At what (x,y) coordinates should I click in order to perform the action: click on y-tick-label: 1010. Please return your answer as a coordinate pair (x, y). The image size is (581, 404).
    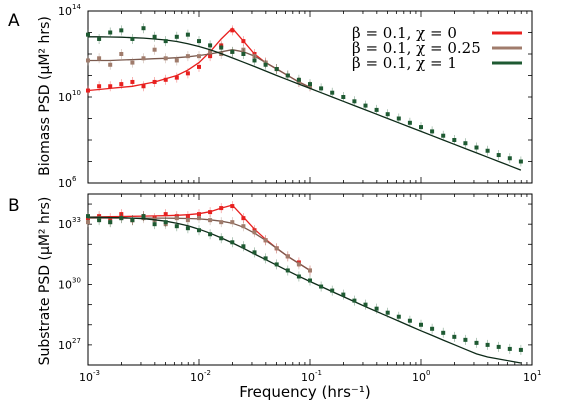
    Looking at the image, I should click on (69, 96).